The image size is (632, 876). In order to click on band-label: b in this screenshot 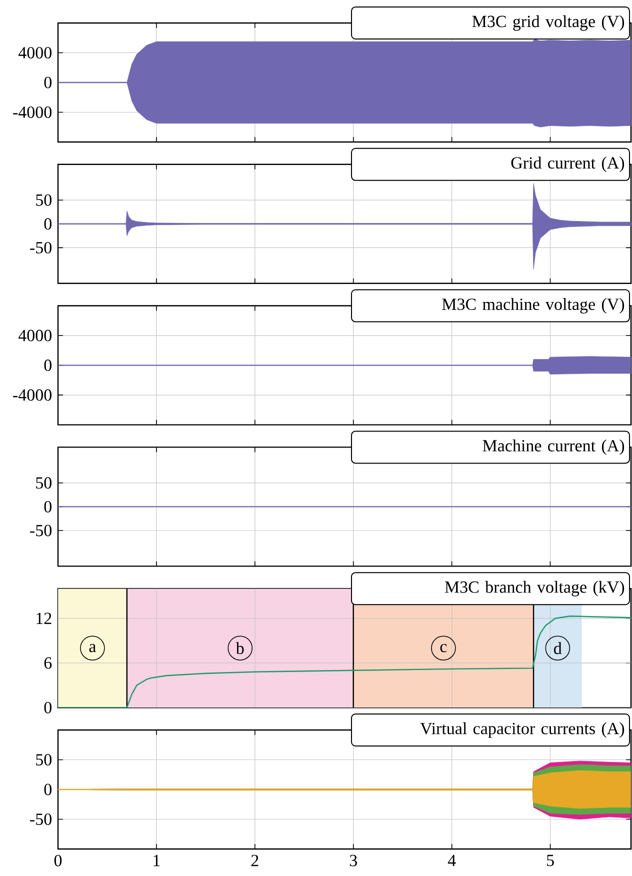, I will do `click(240, 648)`.